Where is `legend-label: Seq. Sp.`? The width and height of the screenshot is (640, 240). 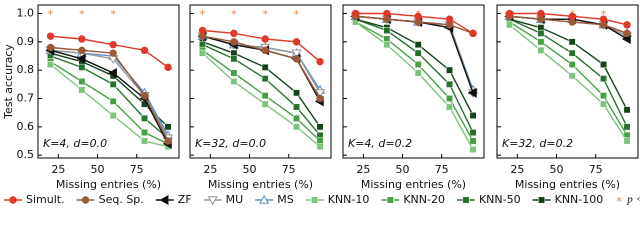
legend-label: Seq. Sp. is located at coordinates (121, 199).